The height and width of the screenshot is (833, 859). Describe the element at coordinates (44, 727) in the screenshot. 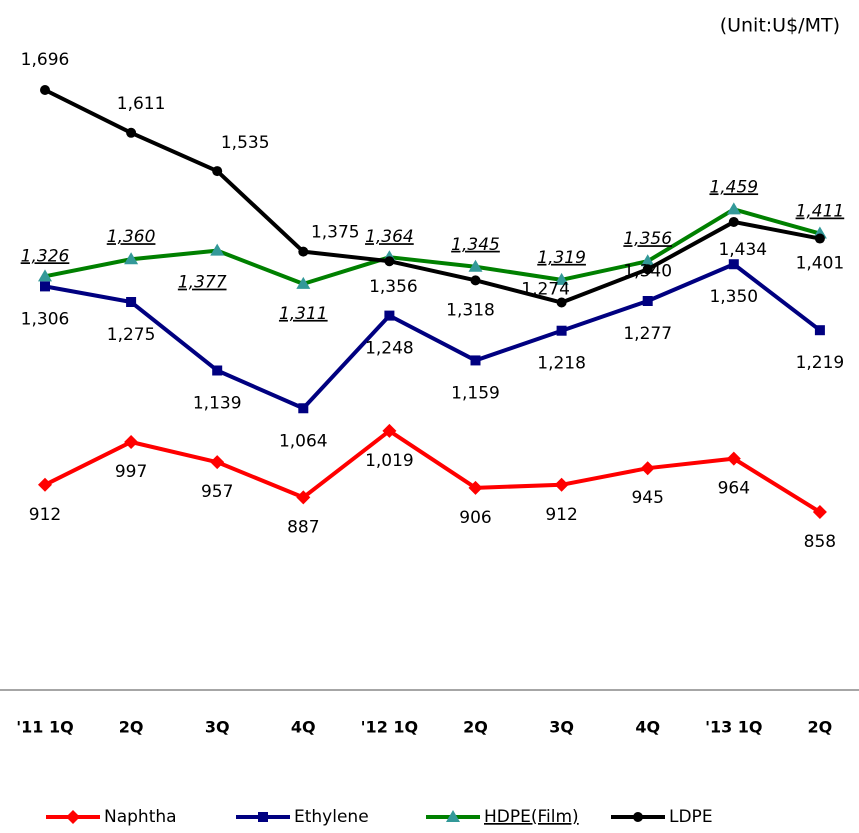

I see `x-tick-label: '11 1Q` at that location.